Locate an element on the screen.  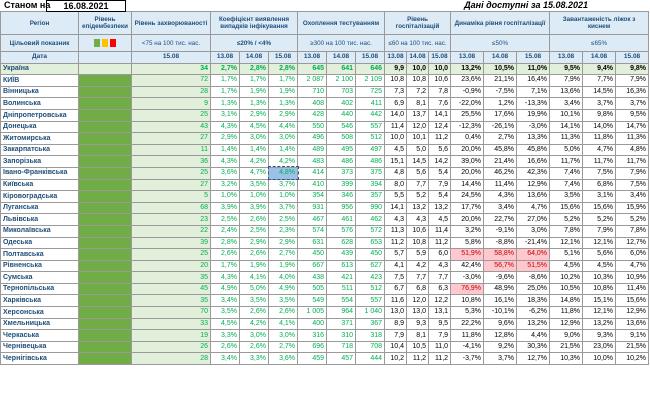
dynamics-cell: -9,6% is located at coordinates (500, 277).